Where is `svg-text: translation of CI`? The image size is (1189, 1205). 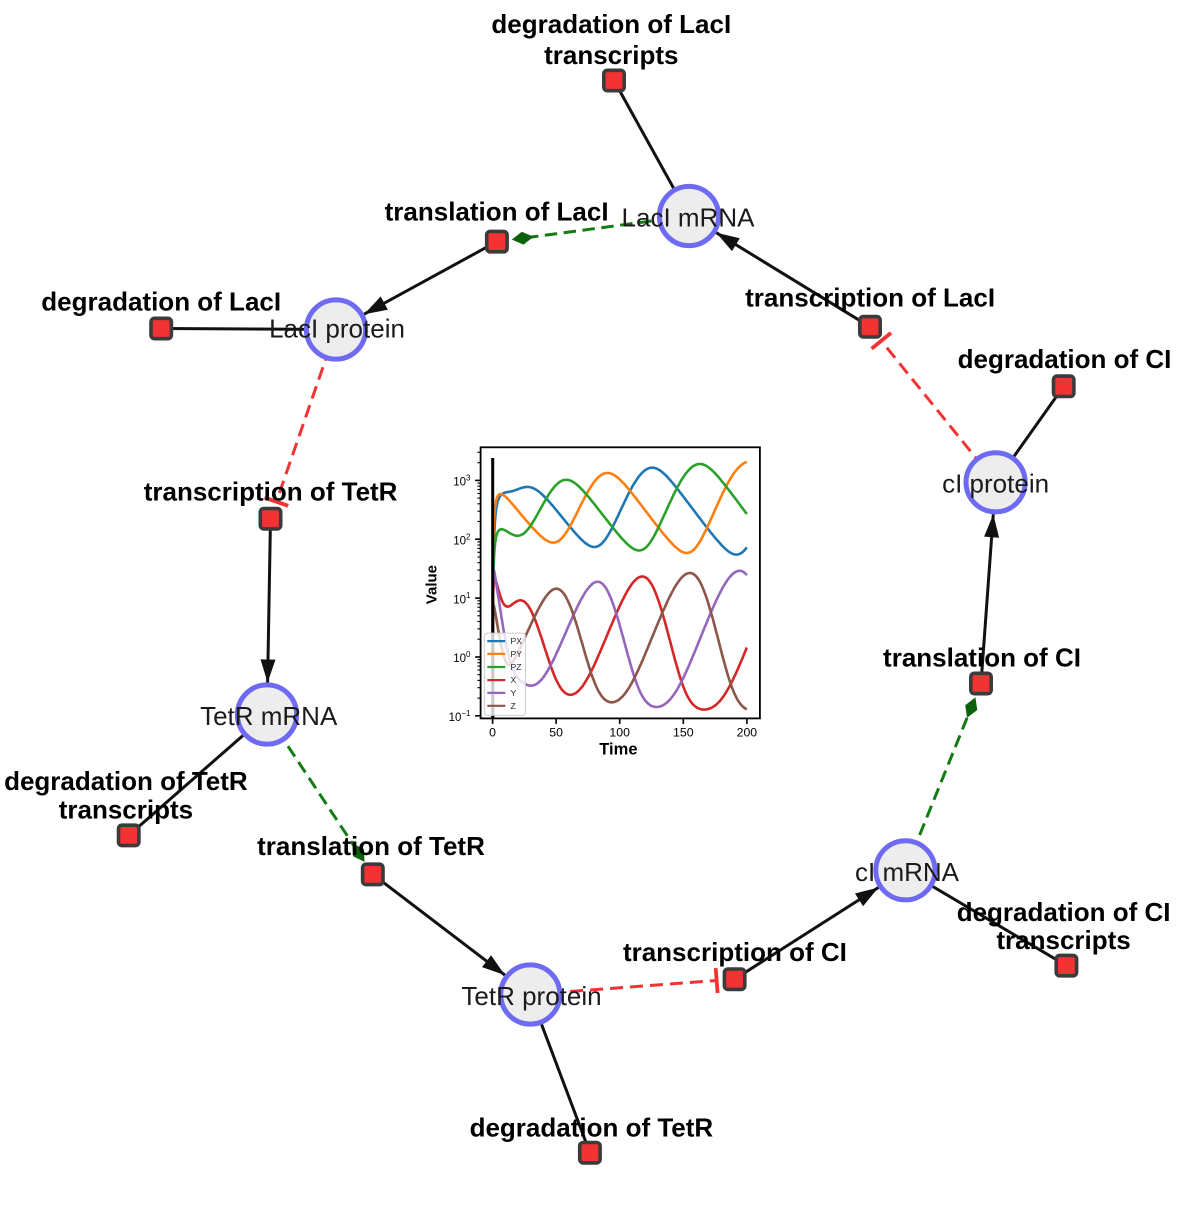 svg-text: translation of CI is located at coordinates (982, 657).